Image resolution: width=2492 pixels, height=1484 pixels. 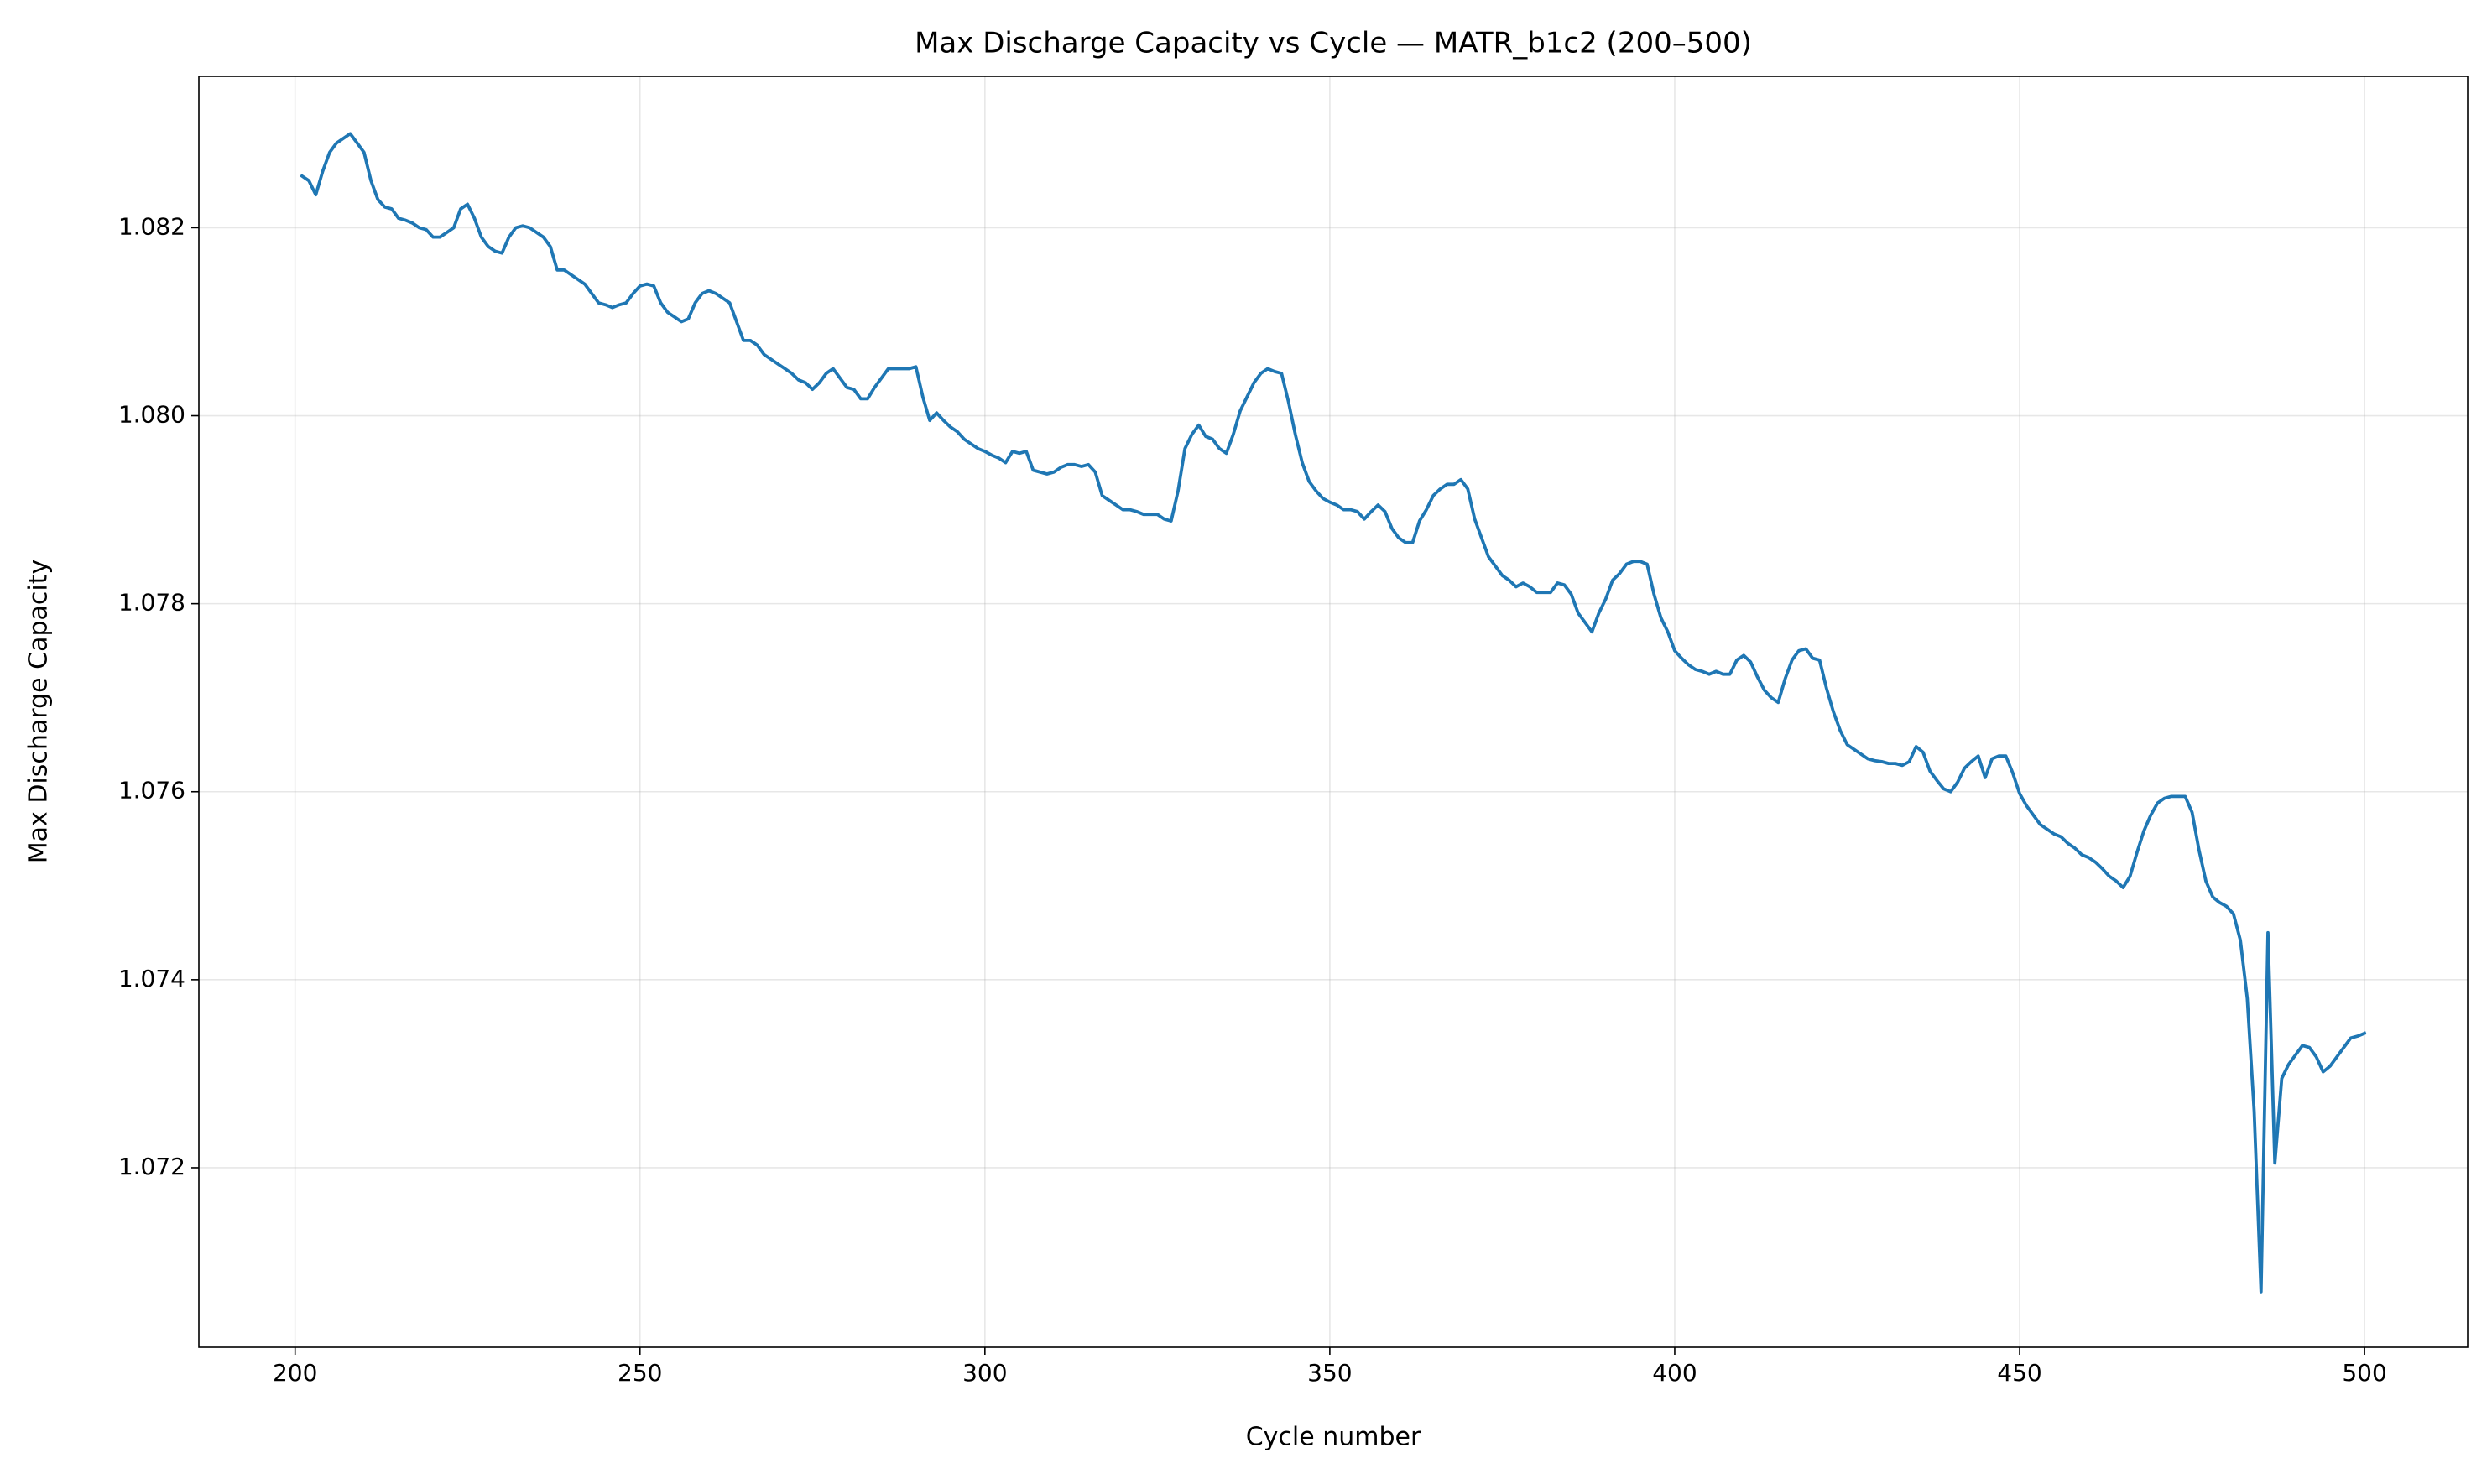 I want to click on y-axis-label: Max Discharge Capacity, so click(x=39, y=711).